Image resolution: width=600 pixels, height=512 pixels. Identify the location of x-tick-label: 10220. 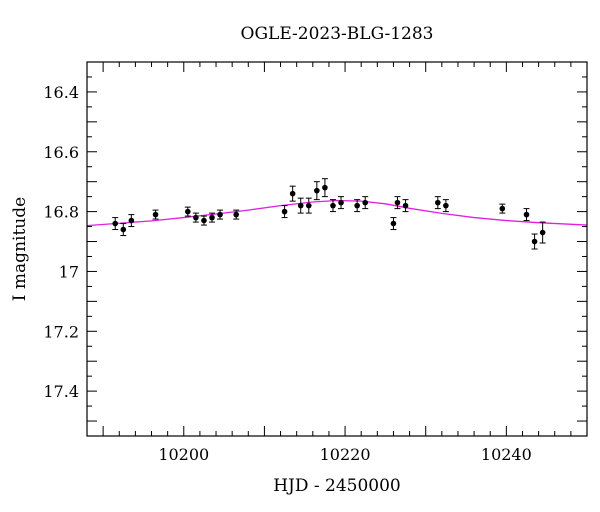
(345, 454).